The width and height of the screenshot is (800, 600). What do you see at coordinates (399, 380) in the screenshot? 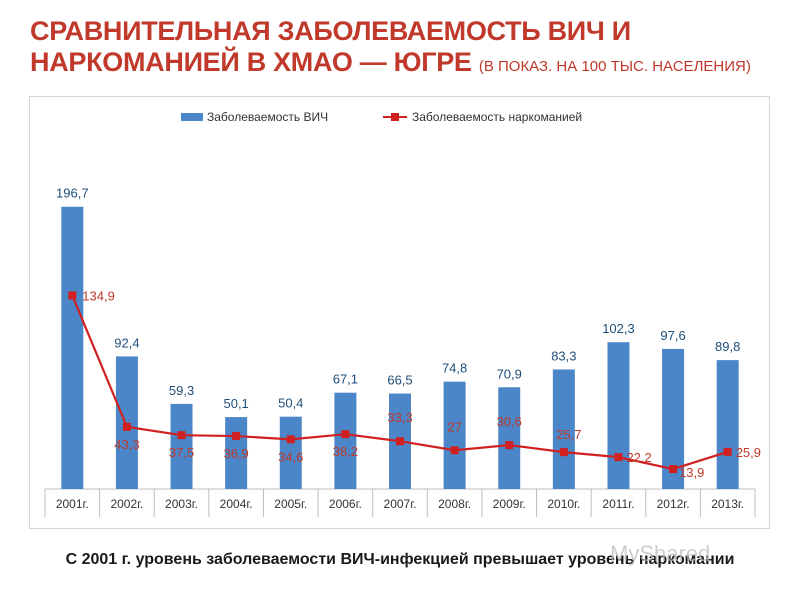
I see `bar-value-label: 66,5` at bounding box center [399, 380].